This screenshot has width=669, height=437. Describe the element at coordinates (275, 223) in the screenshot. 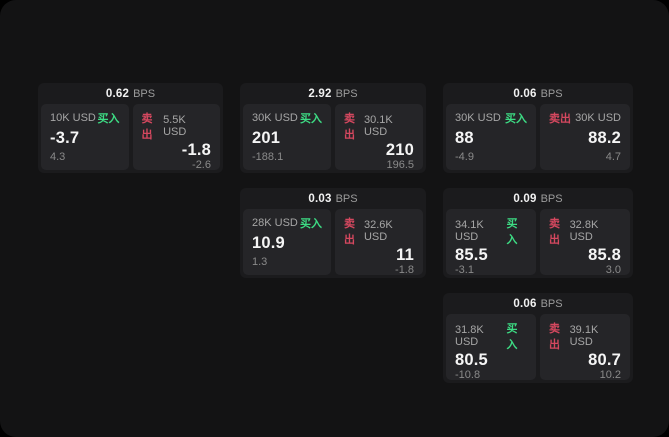

I see `buy-amount: 28K USD` at that location.